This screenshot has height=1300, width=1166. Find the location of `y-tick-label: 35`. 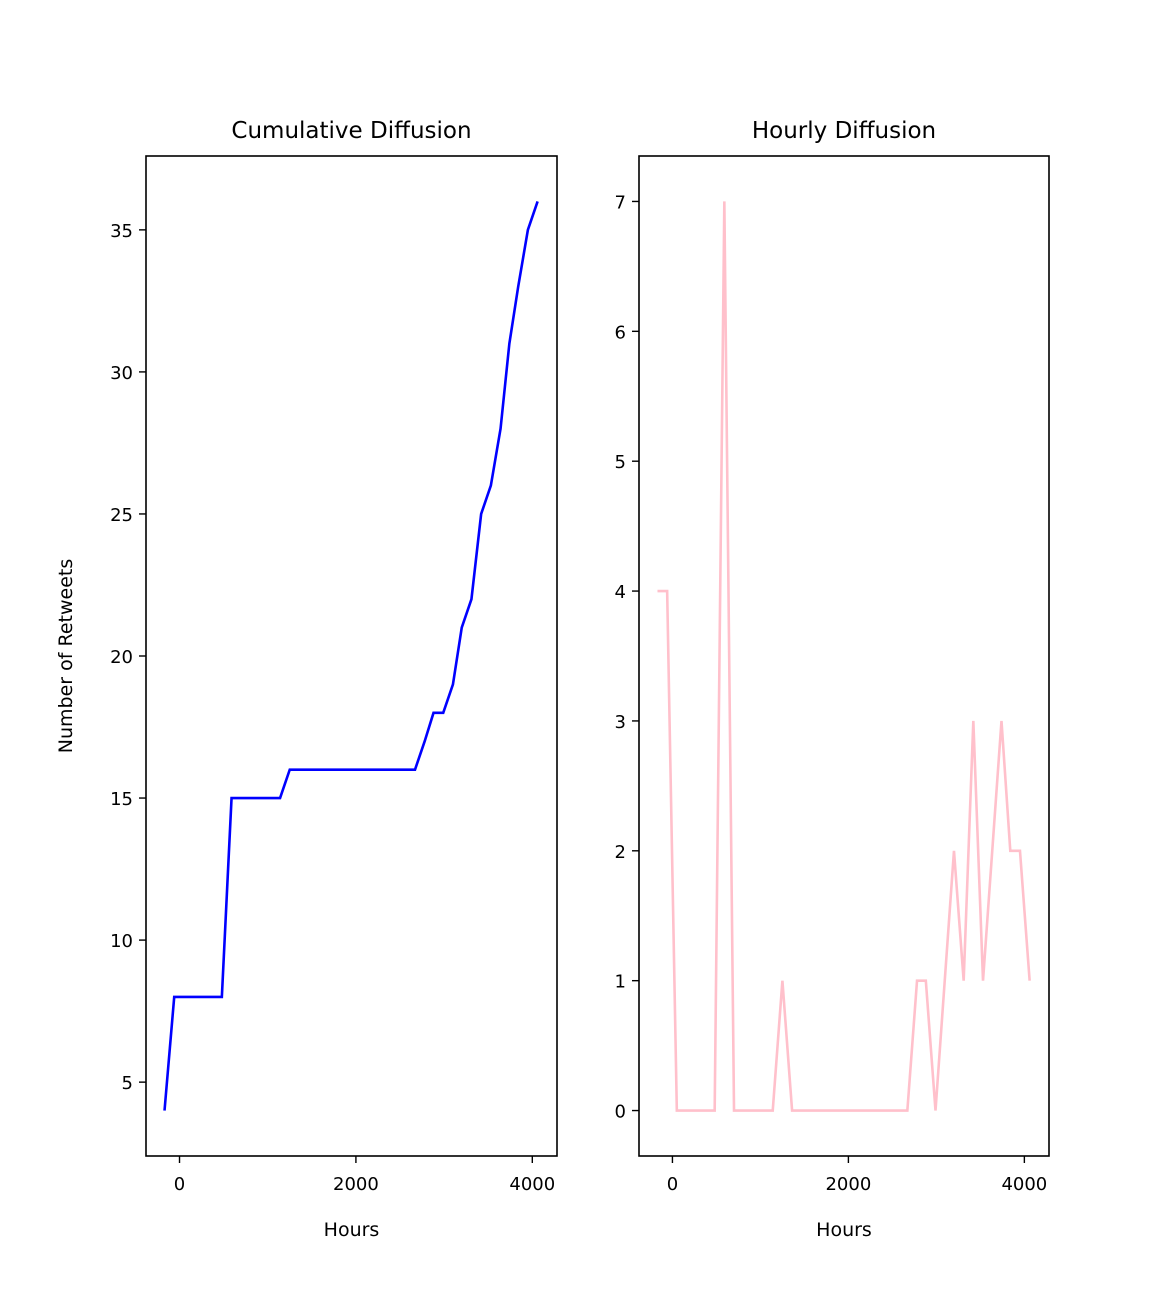

y-tick-label: 35 is located at coordinates (121, 231).